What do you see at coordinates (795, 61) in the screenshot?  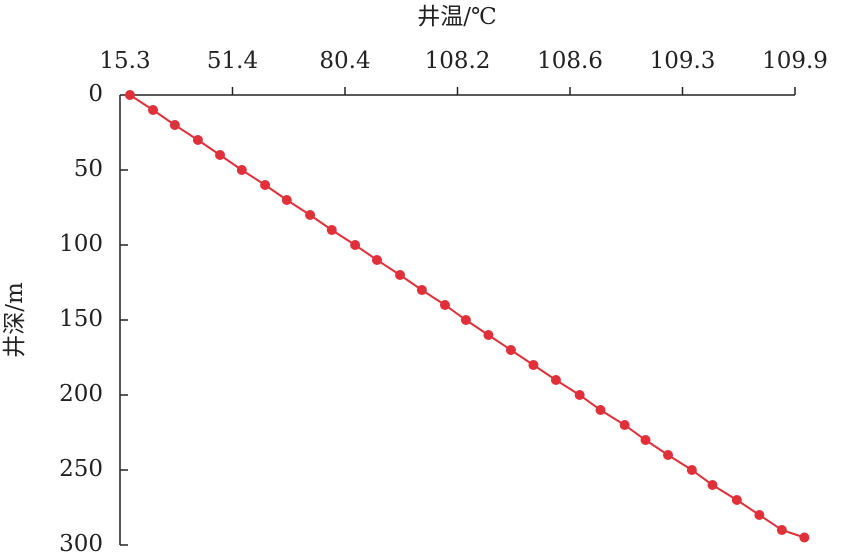 I see `x-tick-label: 109.9` at bounding box center [795, 61].